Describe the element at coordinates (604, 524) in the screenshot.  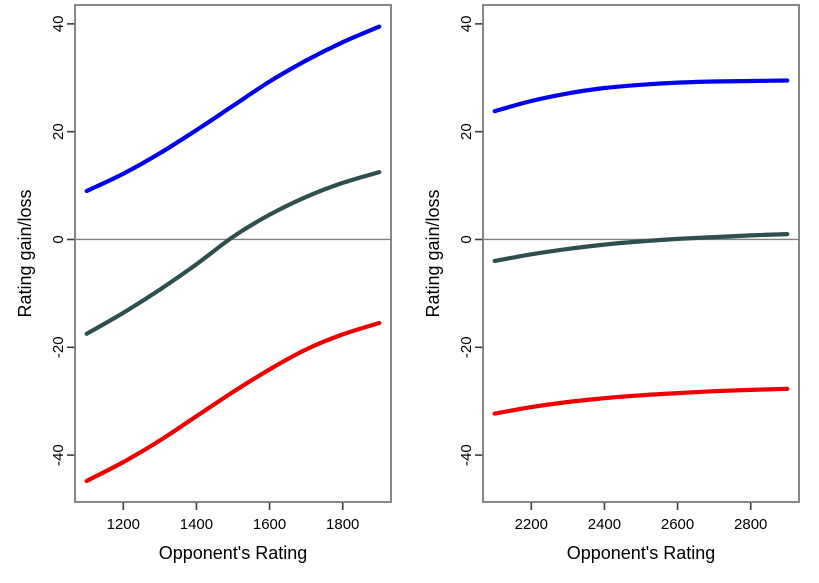
I see `x-axis-tick-label: 2400` at that location.